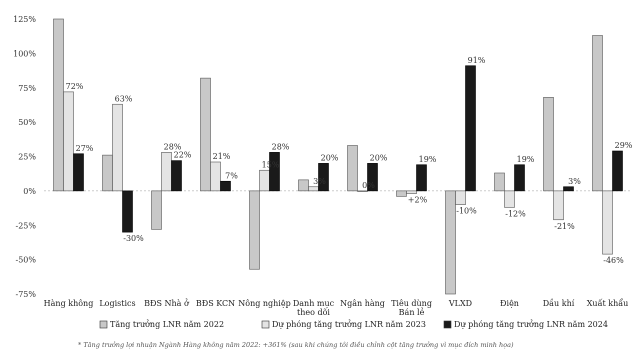 This screenshot has width=637, height=354. What do you see at coordinates (271, 164) in the screenshot?
I see `data-label: 15%` at bounding box center [271, 164].